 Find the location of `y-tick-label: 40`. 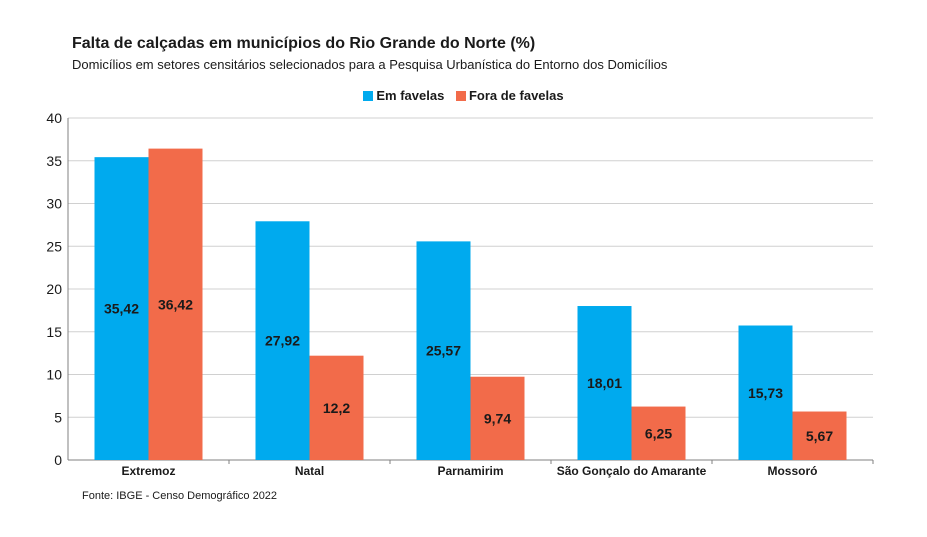

y-tick-label: 40 is located at coordinates (54, 118).